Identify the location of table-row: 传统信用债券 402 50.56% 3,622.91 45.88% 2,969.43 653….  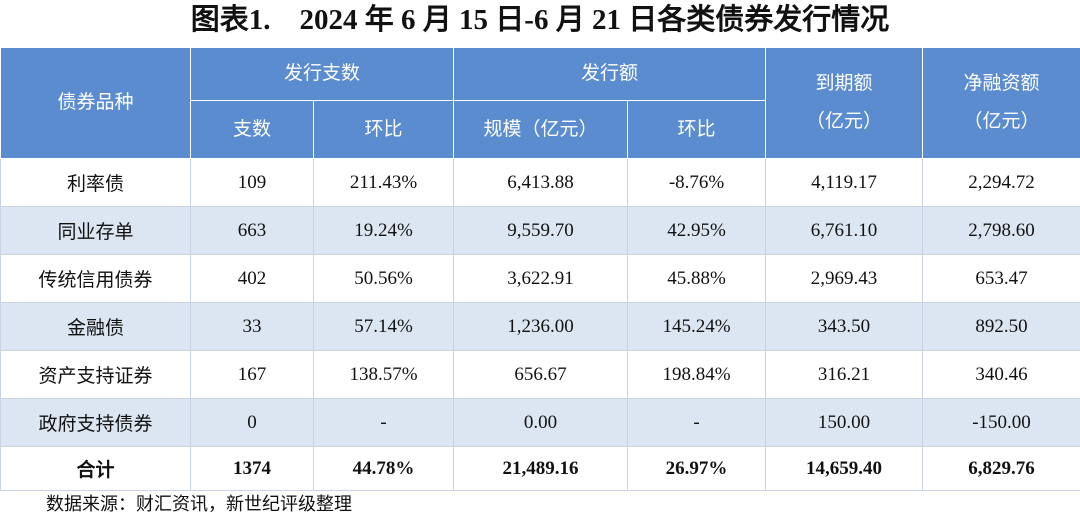
(540, 278).